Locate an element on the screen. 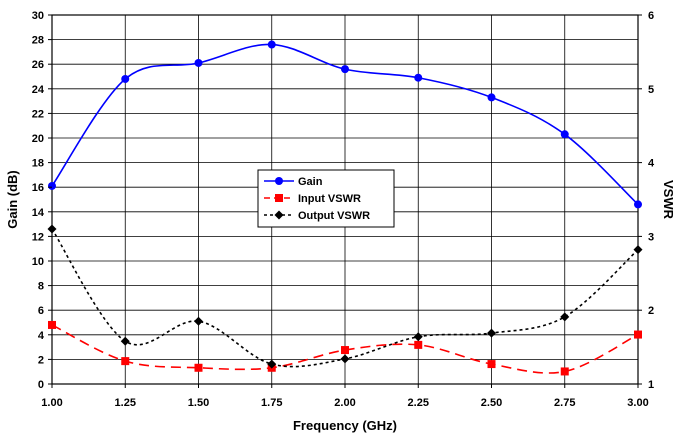 This screenshot has height=437, width=673. x-tick-label: 1.00 is located at coordinates (51, 403).